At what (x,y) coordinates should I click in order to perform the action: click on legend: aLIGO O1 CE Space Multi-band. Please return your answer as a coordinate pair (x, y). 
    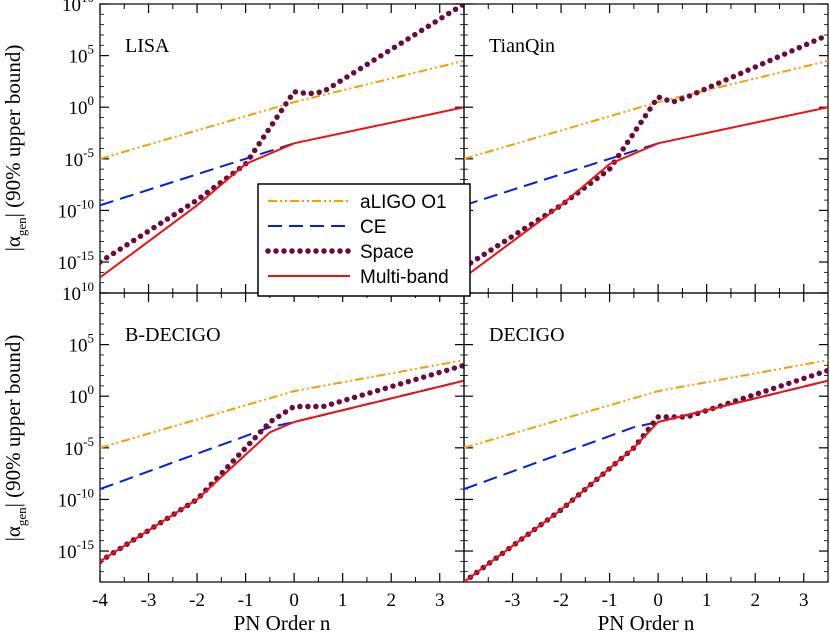
    Looking at the image, I should click on (364, 240).